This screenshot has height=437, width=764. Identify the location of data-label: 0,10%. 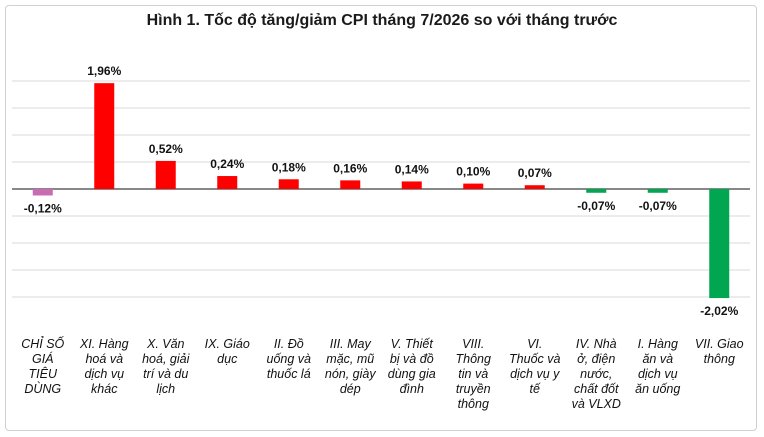
(473, 172).